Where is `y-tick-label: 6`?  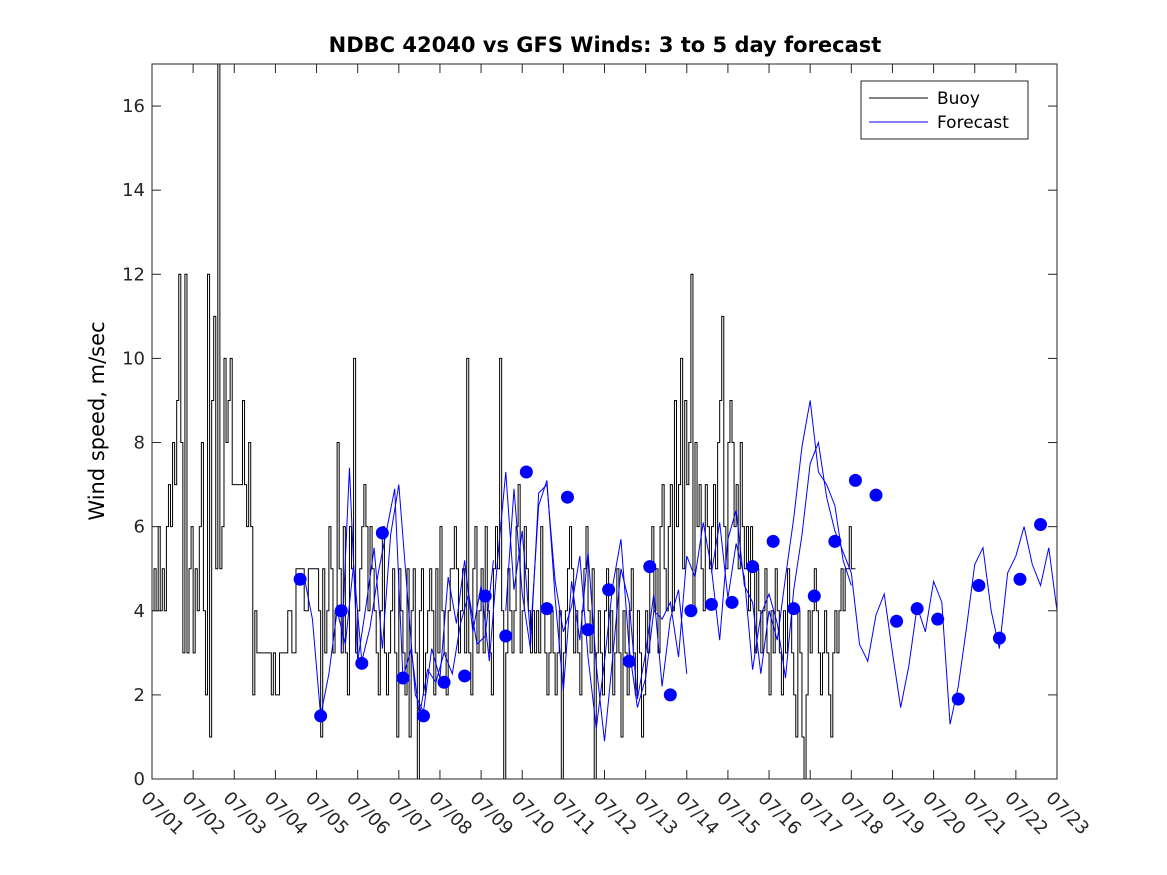
y-tick-label: 6 is located at coordinates (139, 527).